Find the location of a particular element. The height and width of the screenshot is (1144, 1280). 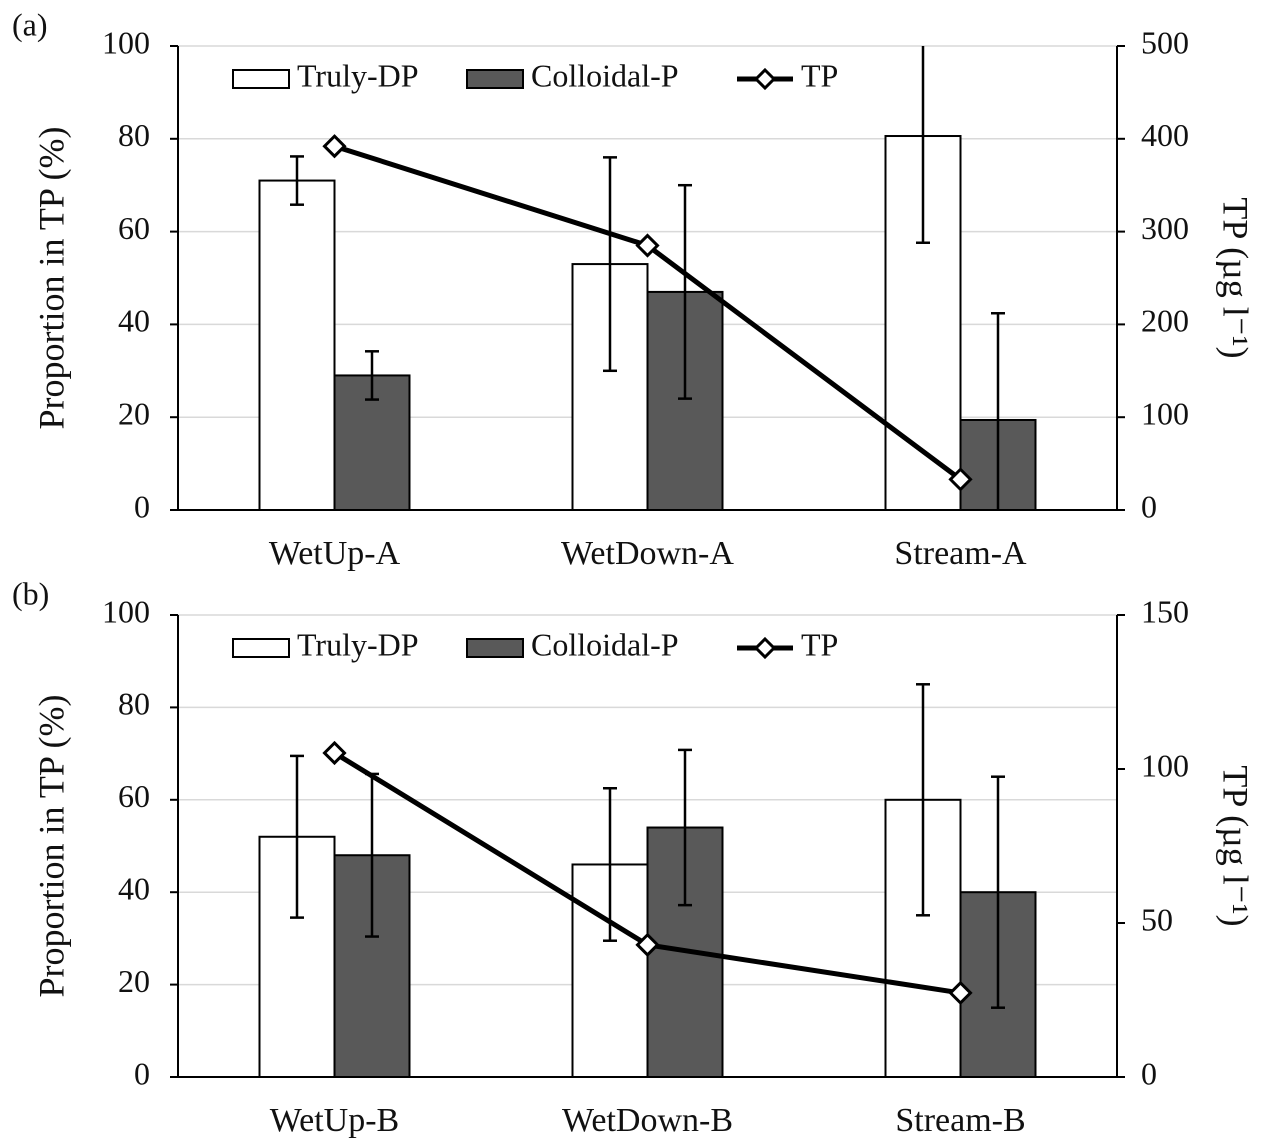

panel-label: (b) is located at coordinates (30, 593).